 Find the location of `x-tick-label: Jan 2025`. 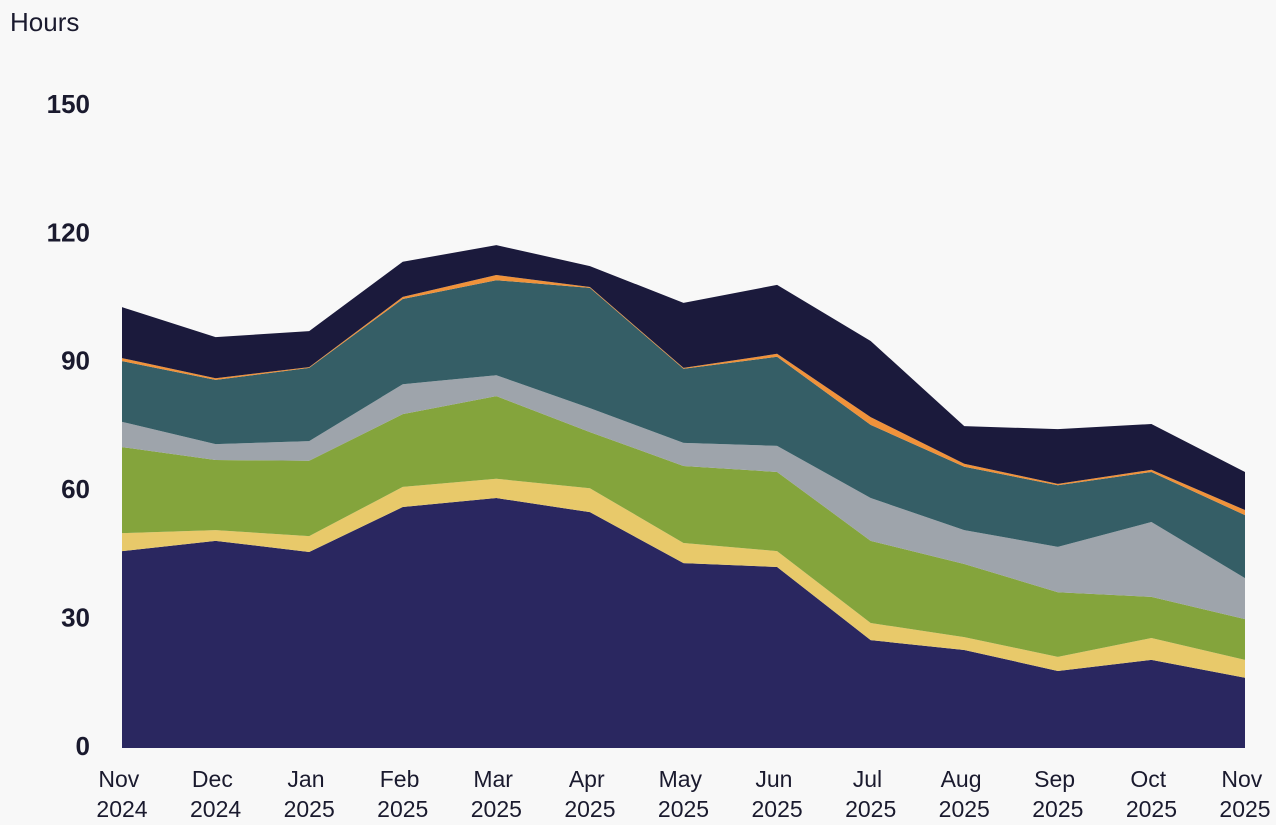

x-tick-label: Jan 2025 is located at coordinates (309, 794).